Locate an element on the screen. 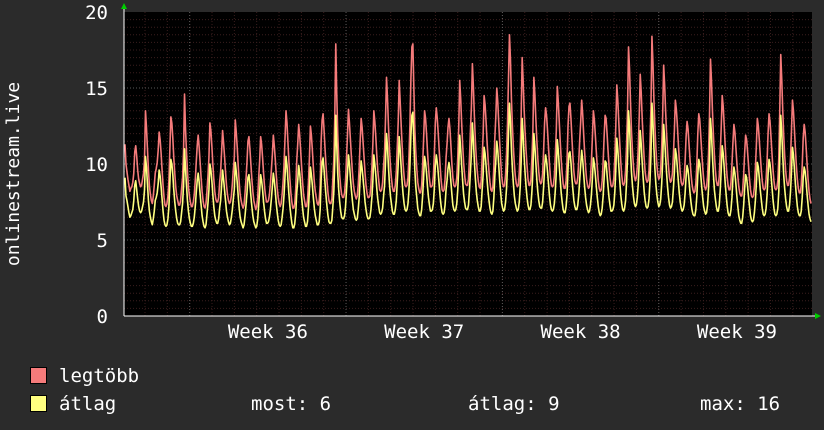 The image size is (824, 430). x-axis-arrow-icon is located at coordinates (818, 316).